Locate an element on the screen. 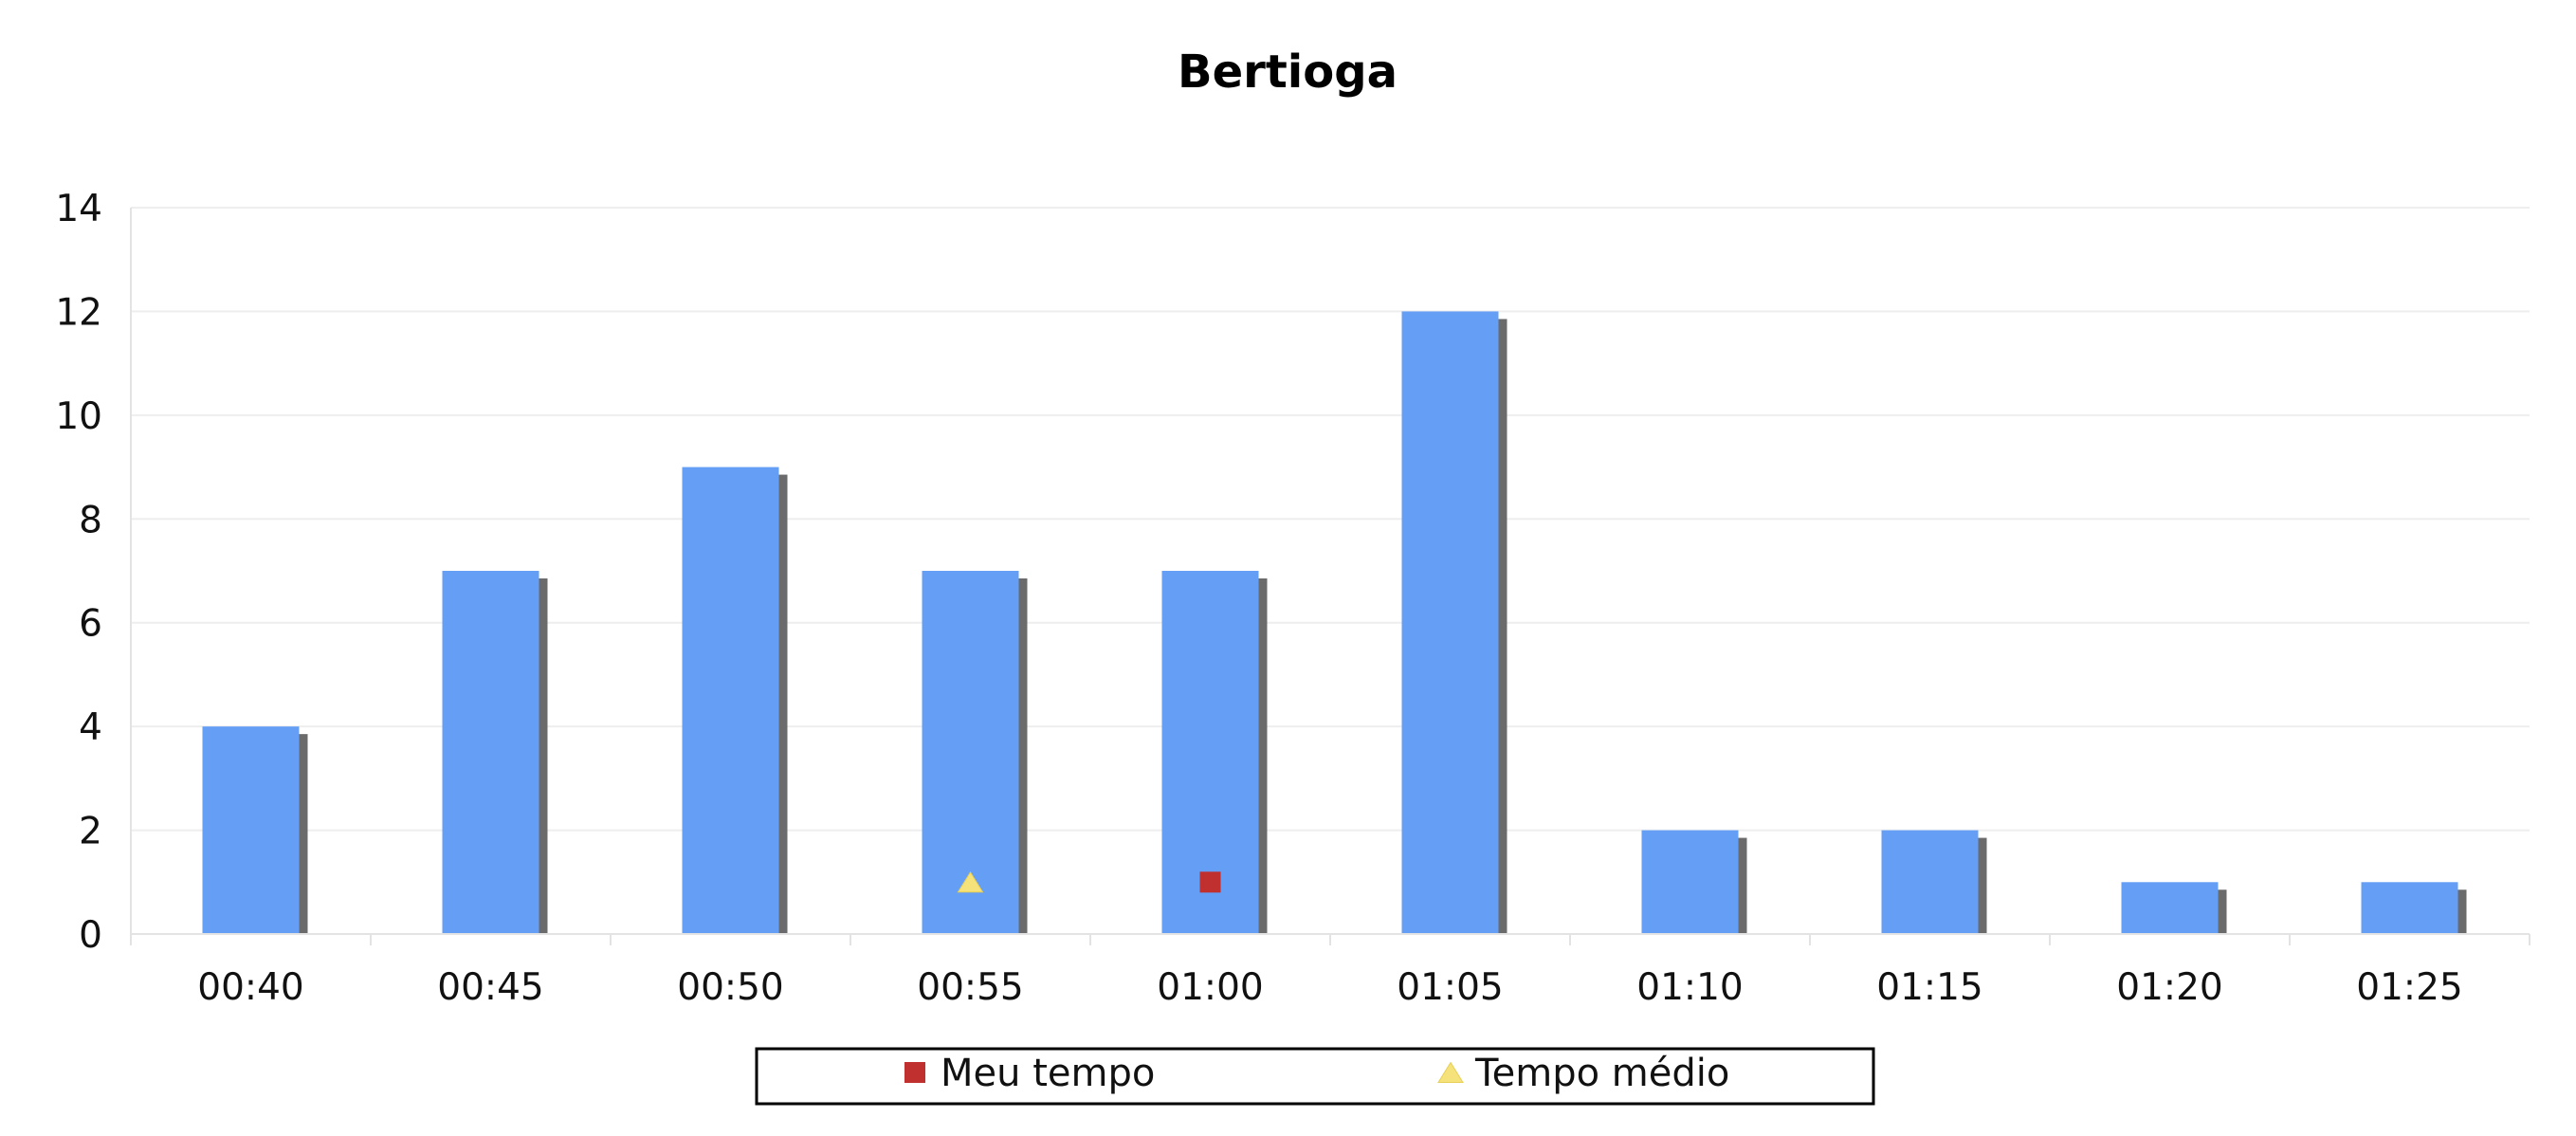  legend-label: Tempo médio is located at coordinates (1601, 1074).